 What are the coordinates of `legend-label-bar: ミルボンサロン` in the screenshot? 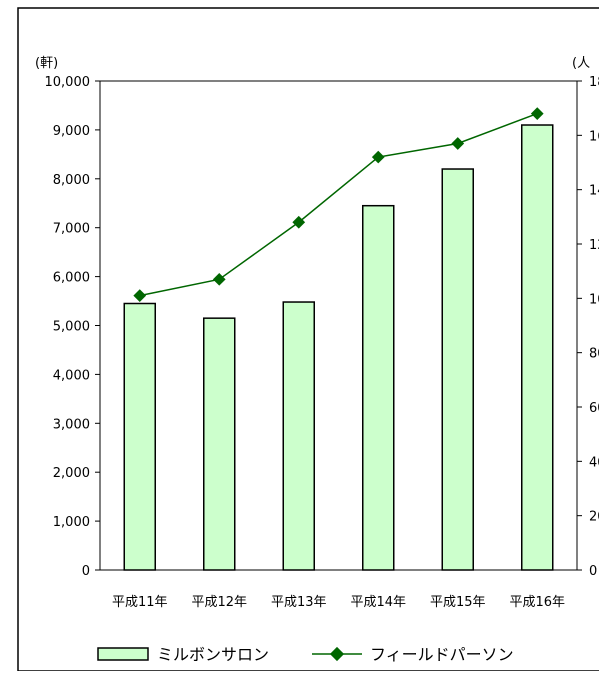 It's located at (213, 654).